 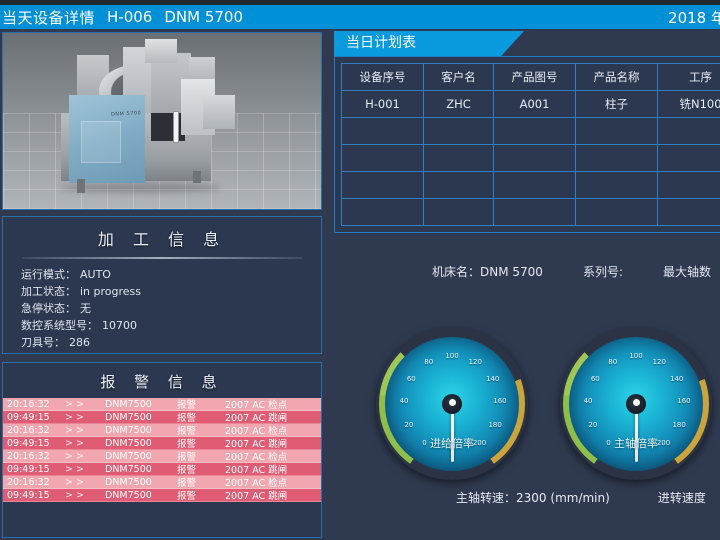 I want to click on table-body: H-001 ZHC A001 柱子 铣N100, so click(x=530, y=158).